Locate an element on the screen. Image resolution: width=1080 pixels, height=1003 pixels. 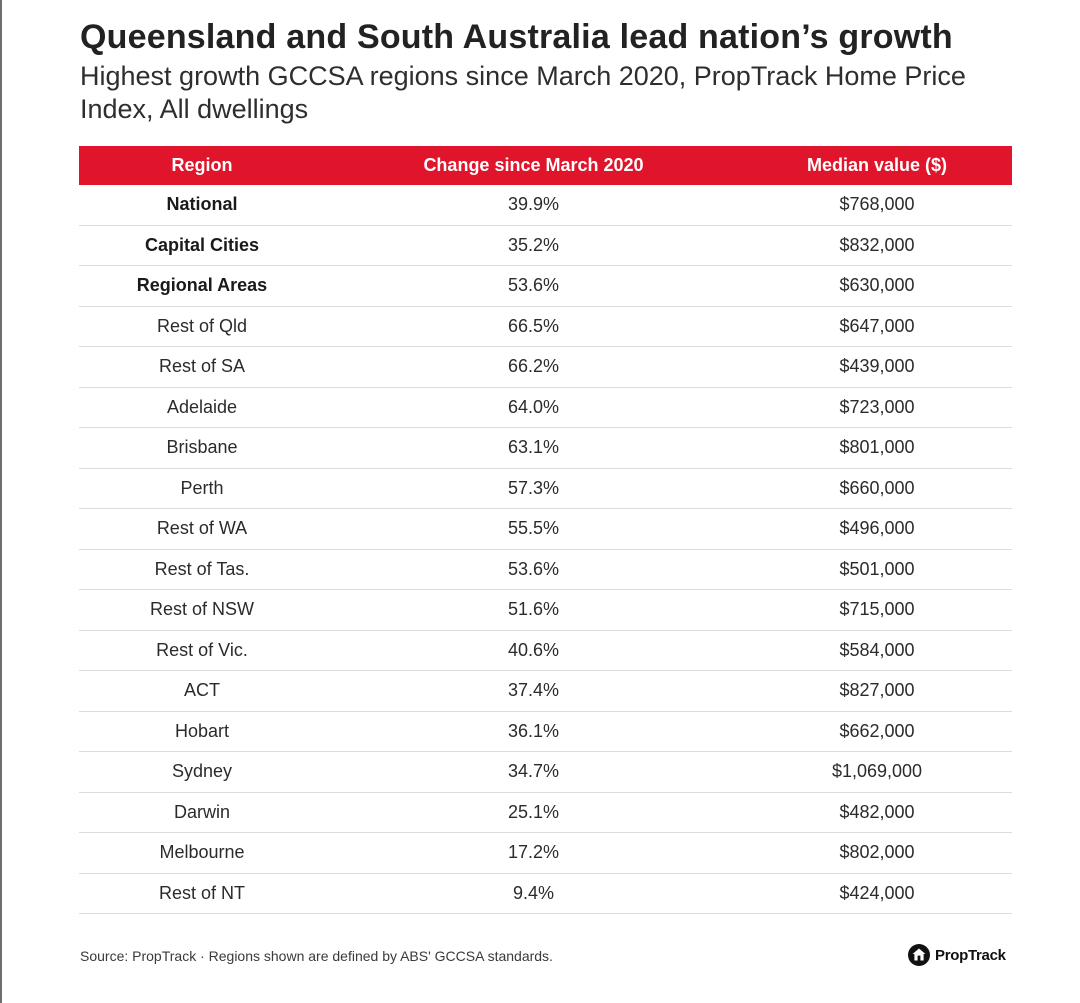
frame-edge is located at coordinates (1, 501).